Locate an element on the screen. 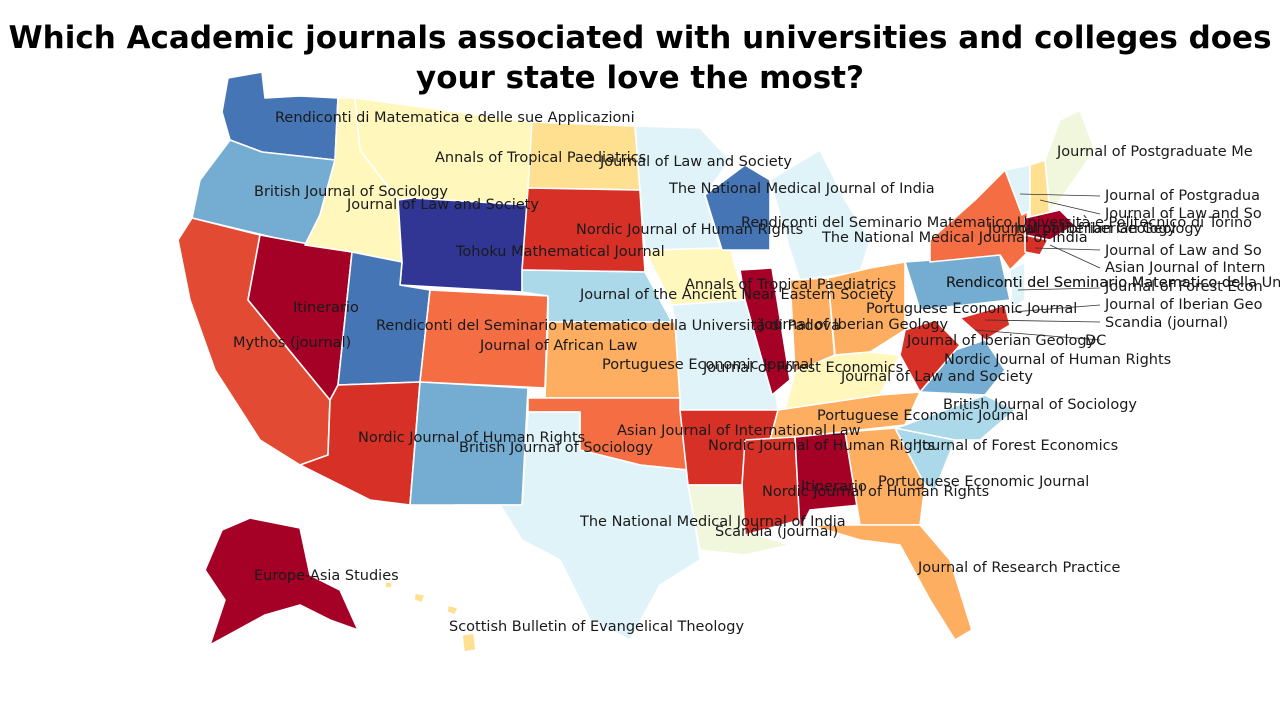 This screenshot has height=720, width=1280. label-oregon: British Journal of Sociology is located at coordinates (351, 192).